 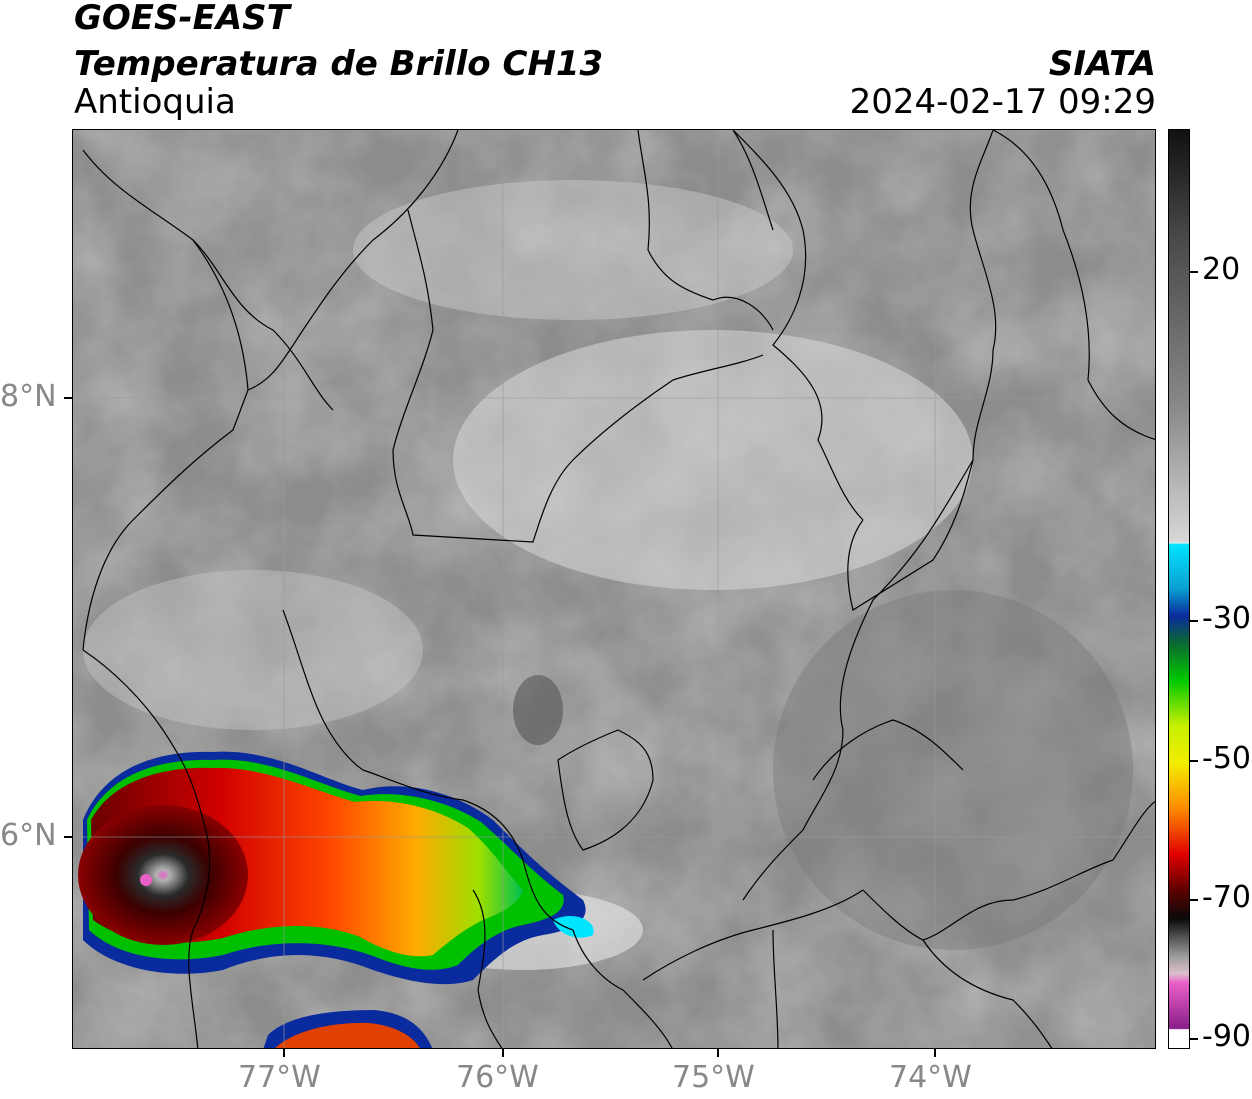 I want to click on x-tick-label: 75°W, so click(x=713, y=1077).